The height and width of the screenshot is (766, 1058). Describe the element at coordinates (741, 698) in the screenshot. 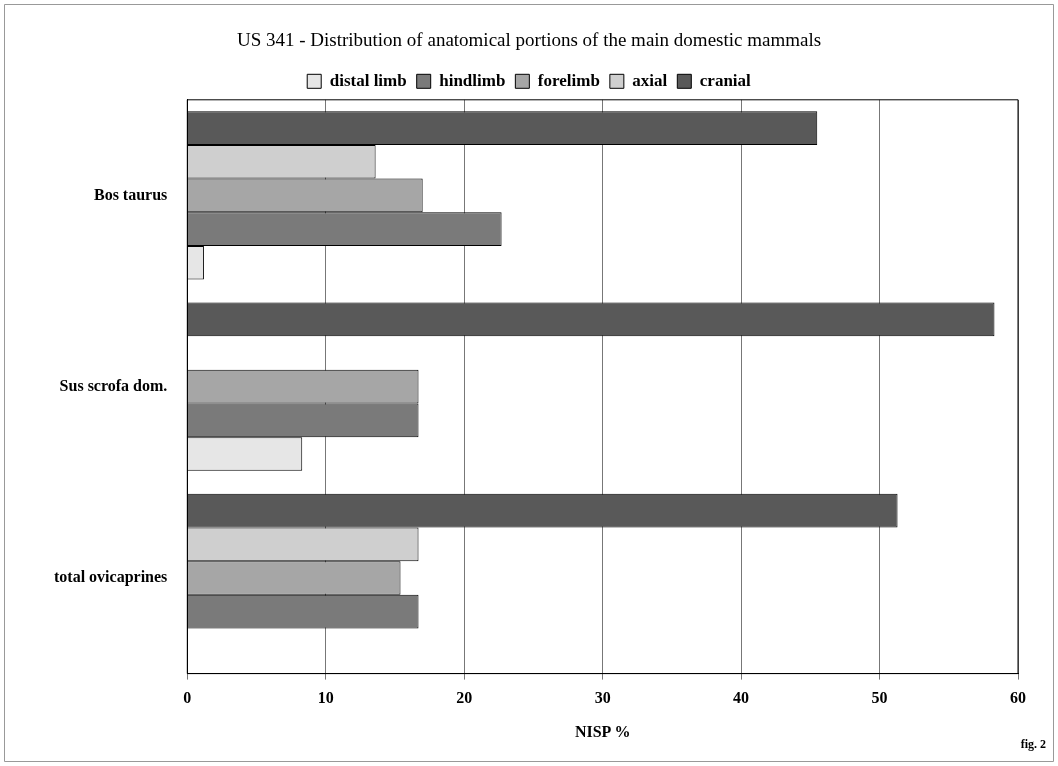

I see `x-tick-label: 40` at that location.